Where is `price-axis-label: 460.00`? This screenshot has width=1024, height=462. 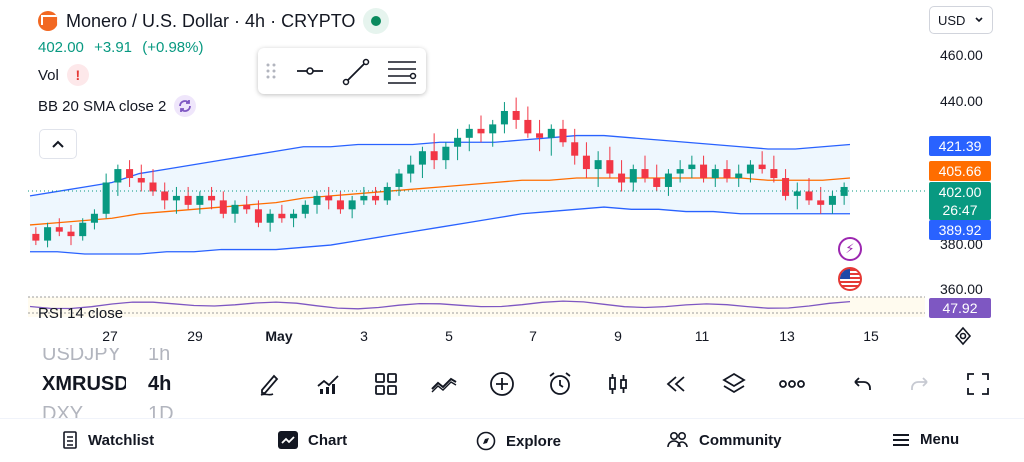
price-axis-label: 460.00 is located at coordinates (961, 55).